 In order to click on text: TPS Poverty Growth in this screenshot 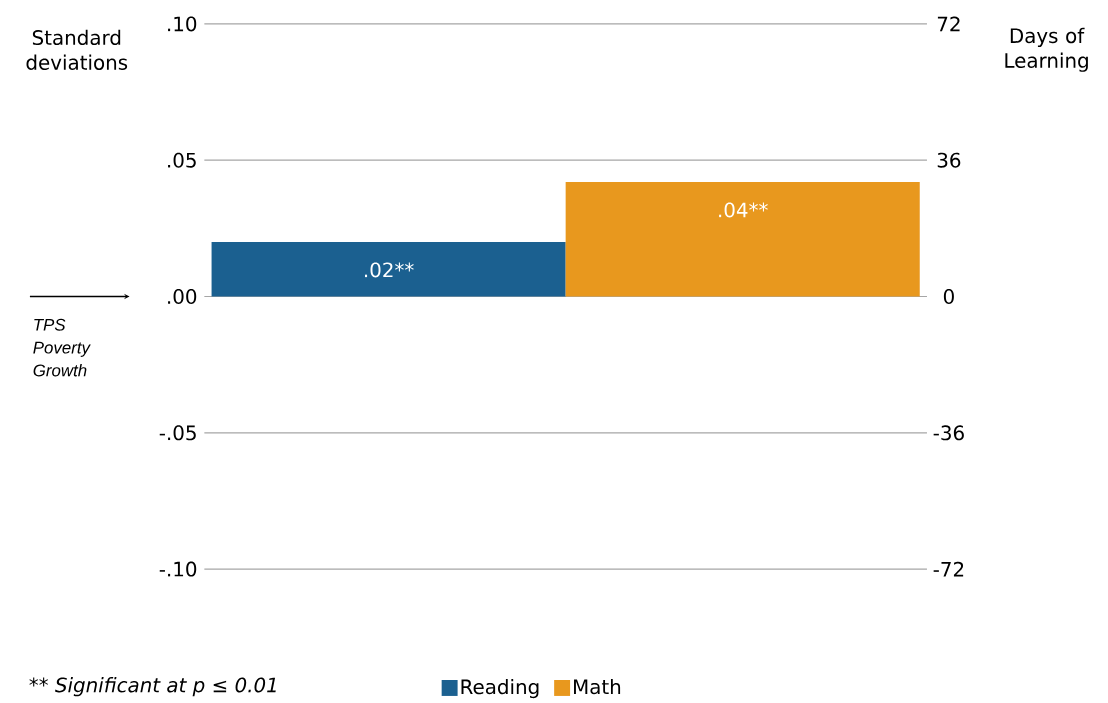, I will do `click(62, 347)`.